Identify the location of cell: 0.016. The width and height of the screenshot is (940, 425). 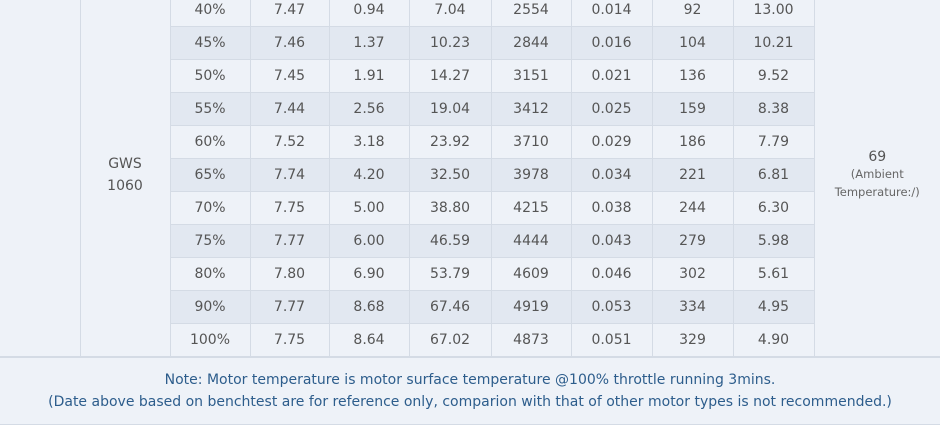
(611, 43).